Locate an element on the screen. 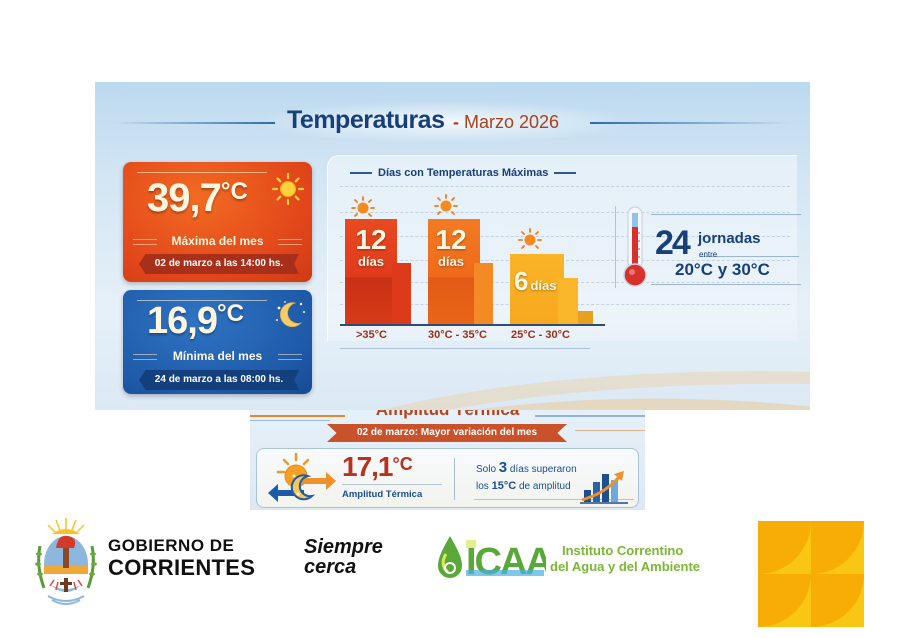 The width and height of the screenshot is (900, 638). note-underline is located at coordinates (554, 499).